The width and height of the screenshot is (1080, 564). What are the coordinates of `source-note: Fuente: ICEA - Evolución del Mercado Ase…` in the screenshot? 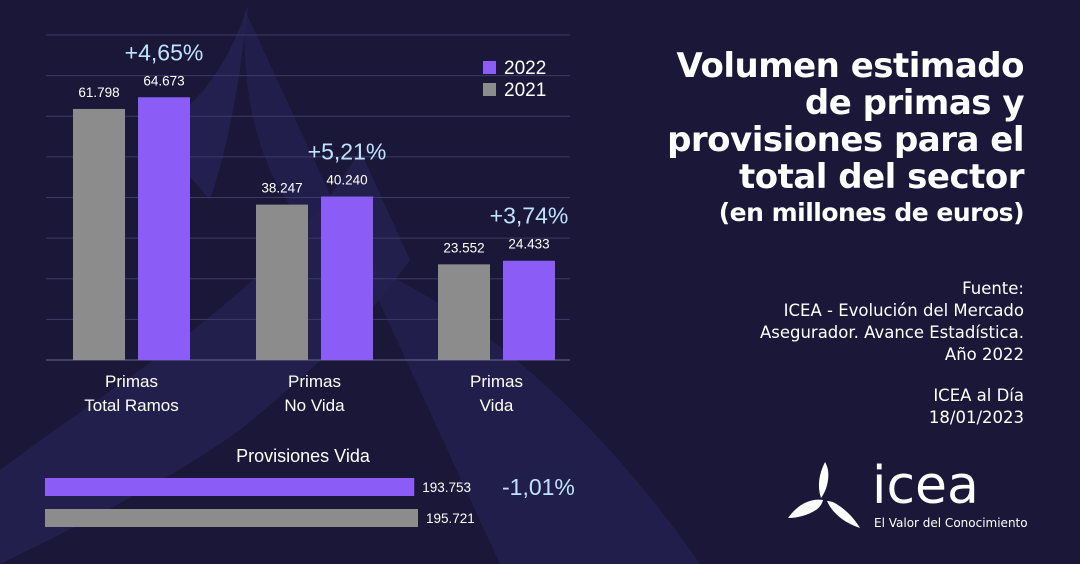 It's located at (844, 322).